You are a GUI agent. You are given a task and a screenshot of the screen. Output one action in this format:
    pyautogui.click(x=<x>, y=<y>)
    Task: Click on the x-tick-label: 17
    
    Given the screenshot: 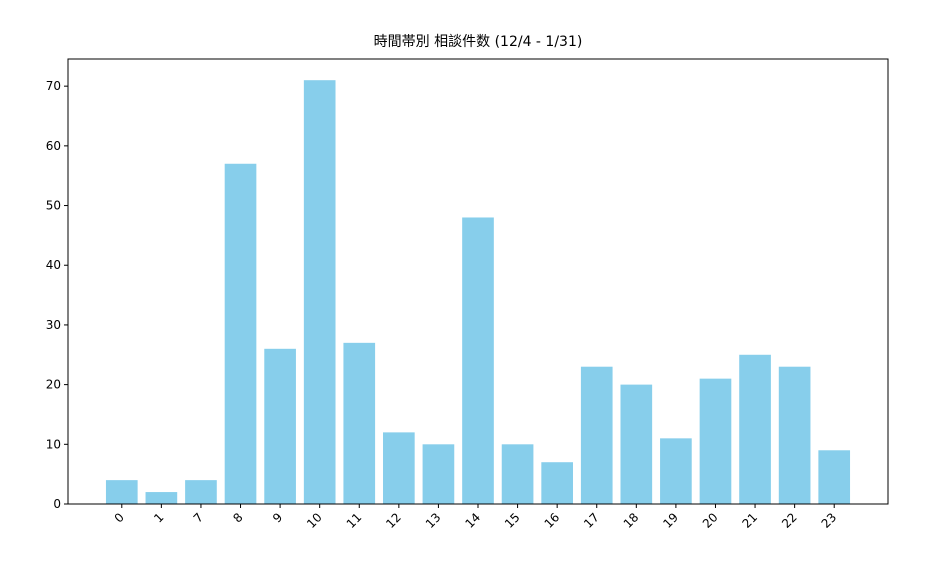 What is the action you would take?
    pyautogui.click(x=591, y=520)
    